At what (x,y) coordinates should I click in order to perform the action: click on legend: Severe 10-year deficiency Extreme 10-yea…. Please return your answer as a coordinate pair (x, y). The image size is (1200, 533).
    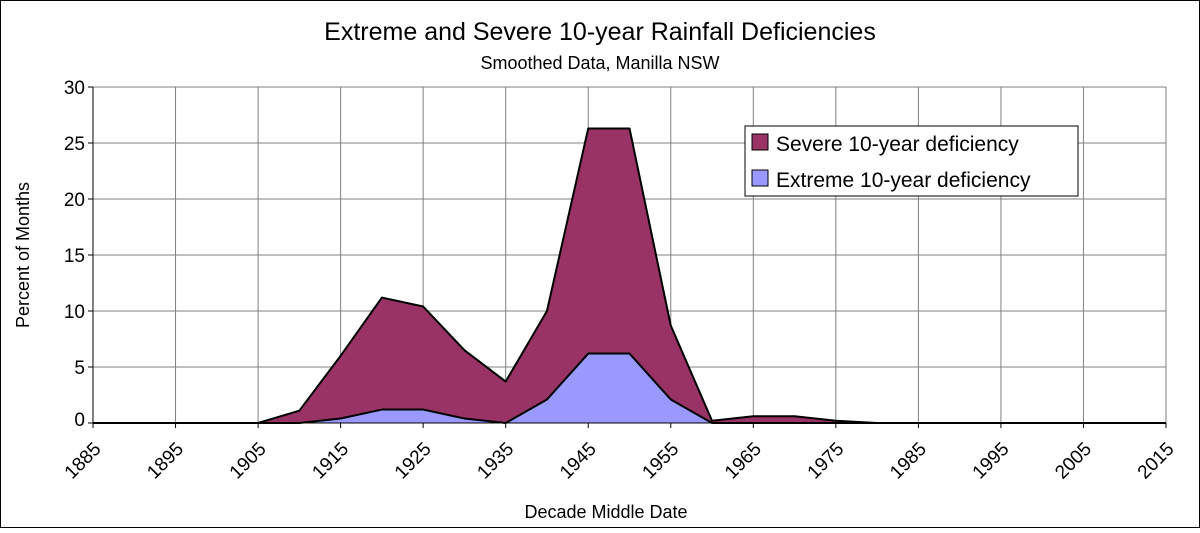
    Looking at the image, I should click on (911, 161).